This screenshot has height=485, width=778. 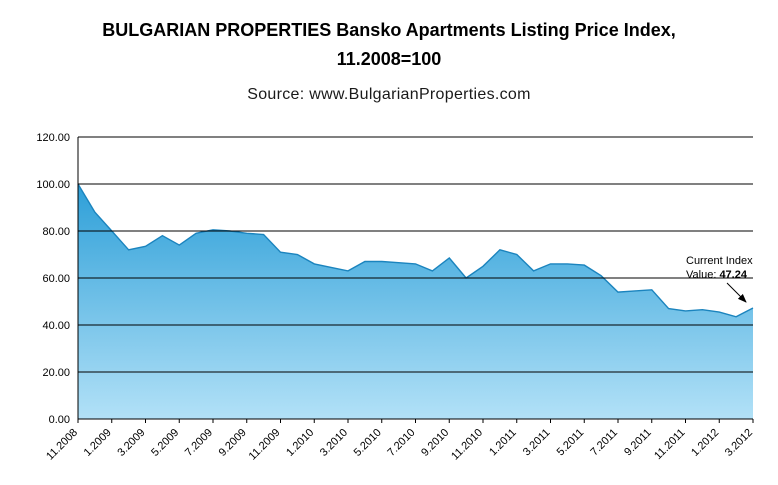 What do you see at coordinates (736, 292) in the screenshot?
I see `annotation-arrow` at bounding box center [736, 292].